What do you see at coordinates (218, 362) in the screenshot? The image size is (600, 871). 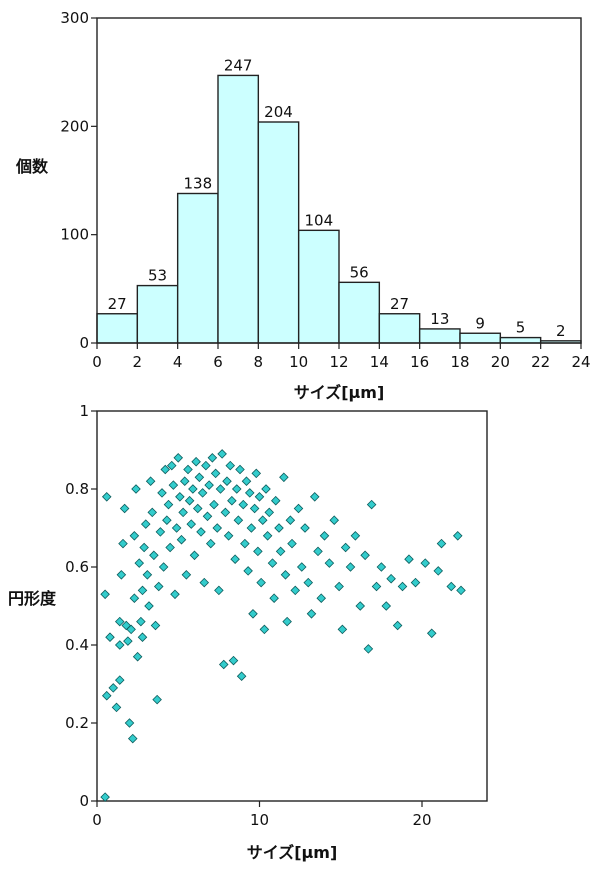 I see `histogram-x-tick-label: 6` at bounding box center [218, 362].